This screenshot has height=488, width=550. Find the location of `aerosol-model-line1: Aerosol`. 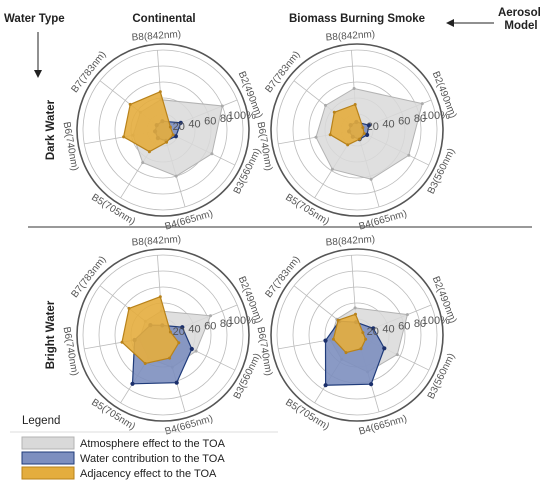

aerosol-model-line1: Aerosol is located at coordinates (519, 13).